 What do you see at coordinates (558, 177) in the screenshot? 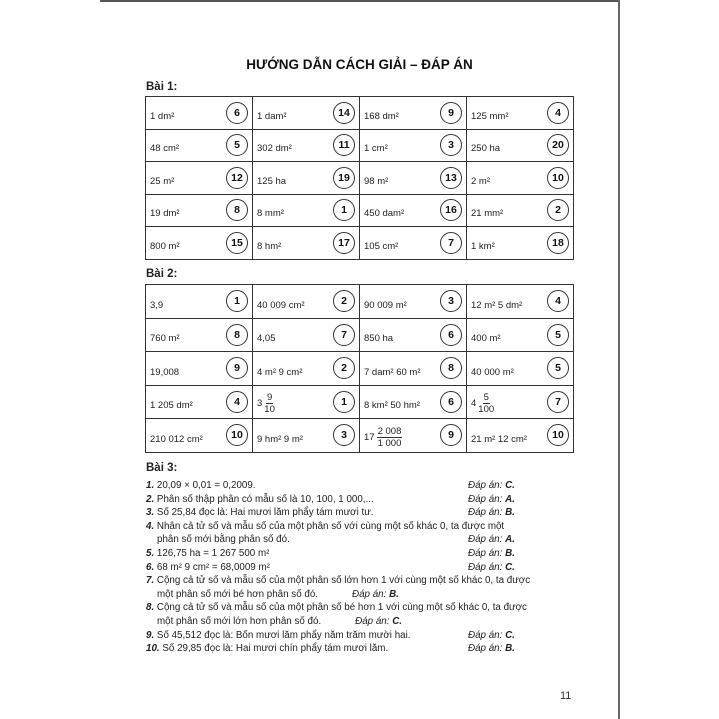
I see `circled-number: 10` at bounding box center [558, 177].